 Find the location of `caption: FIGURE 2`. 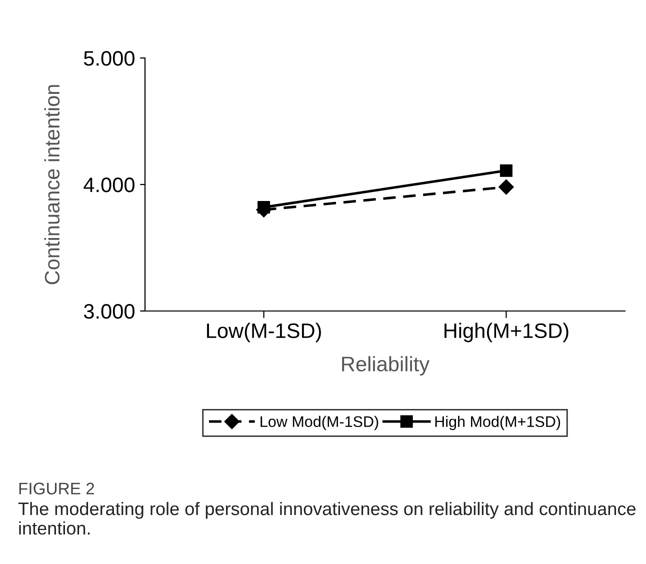

caption: FIGURE 2 is located at coordinates (56, 488).